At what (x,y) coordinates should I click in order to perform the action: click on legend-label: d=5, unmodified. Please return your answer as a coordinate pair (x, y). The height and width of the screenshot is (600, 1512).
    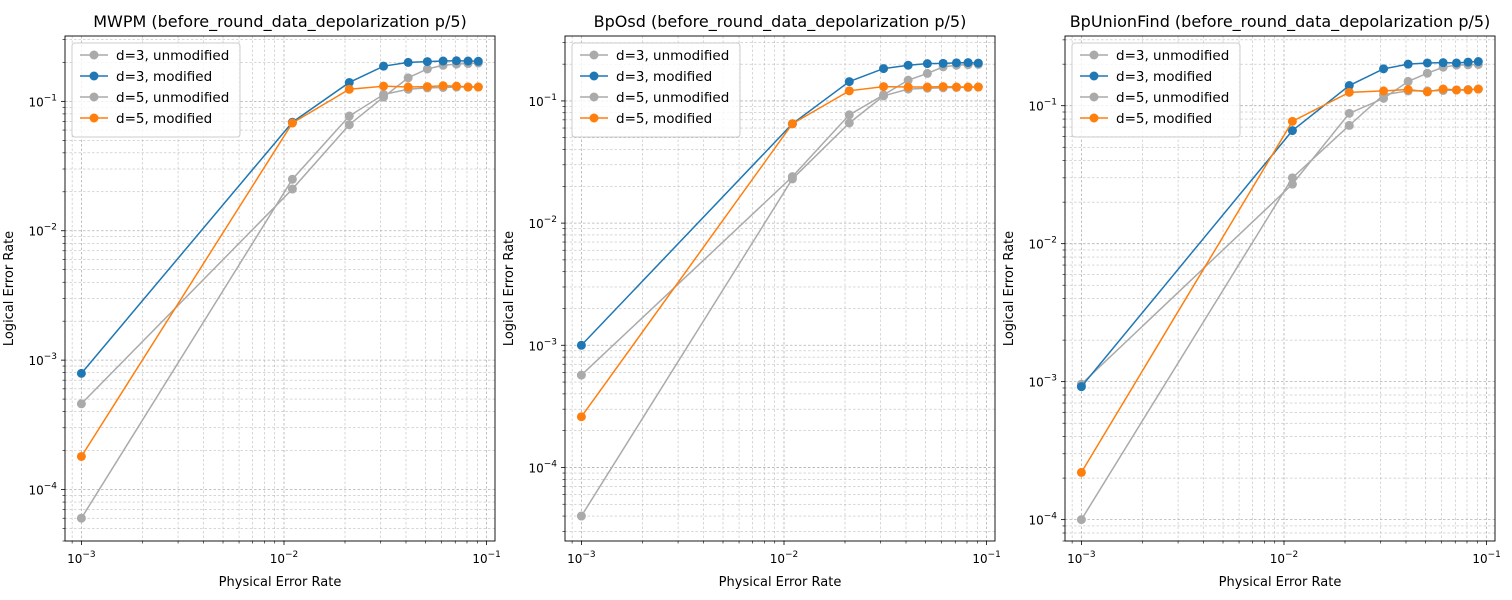
    Looking at the image, I should click on (172, 98).